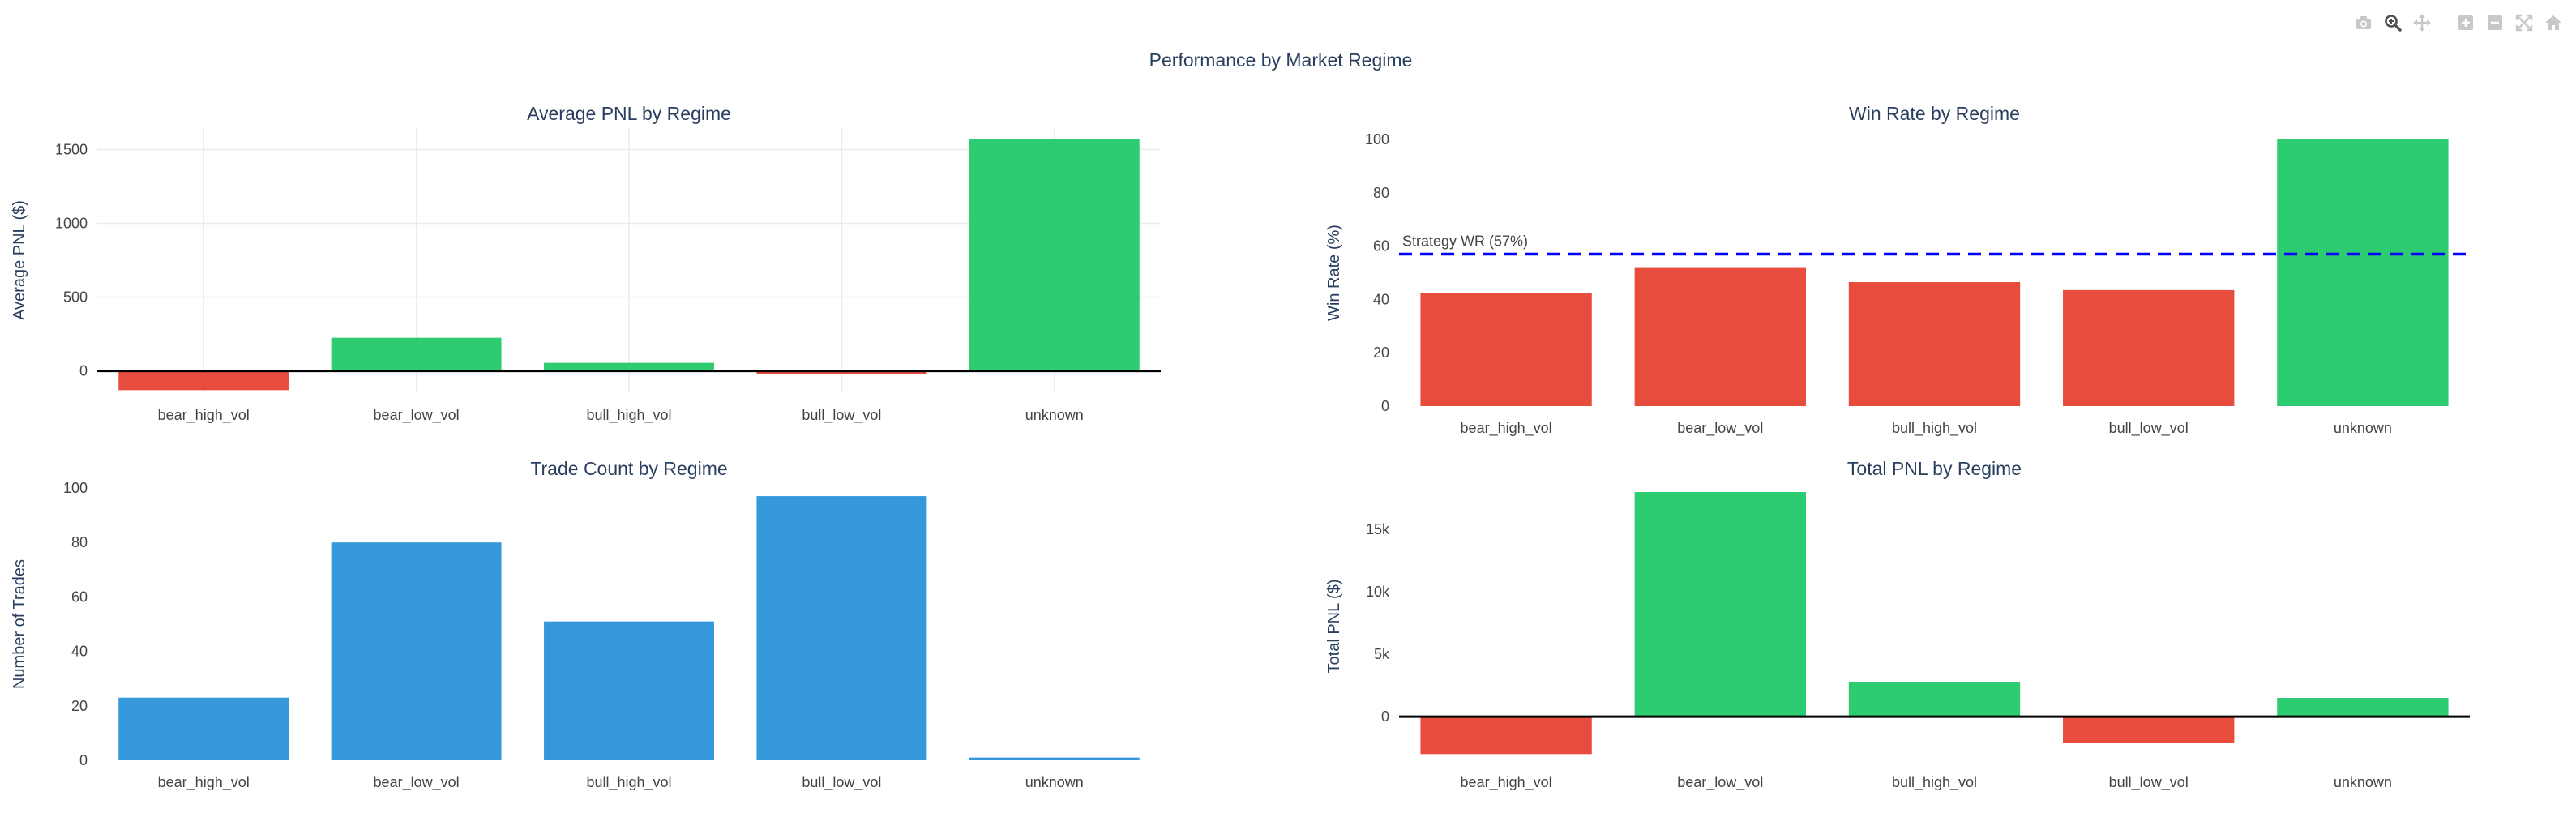 The image size is (2576, 826). Describe the element at coordinates (2363, 23) in the screenshot. I see `camera-icon` at that location.